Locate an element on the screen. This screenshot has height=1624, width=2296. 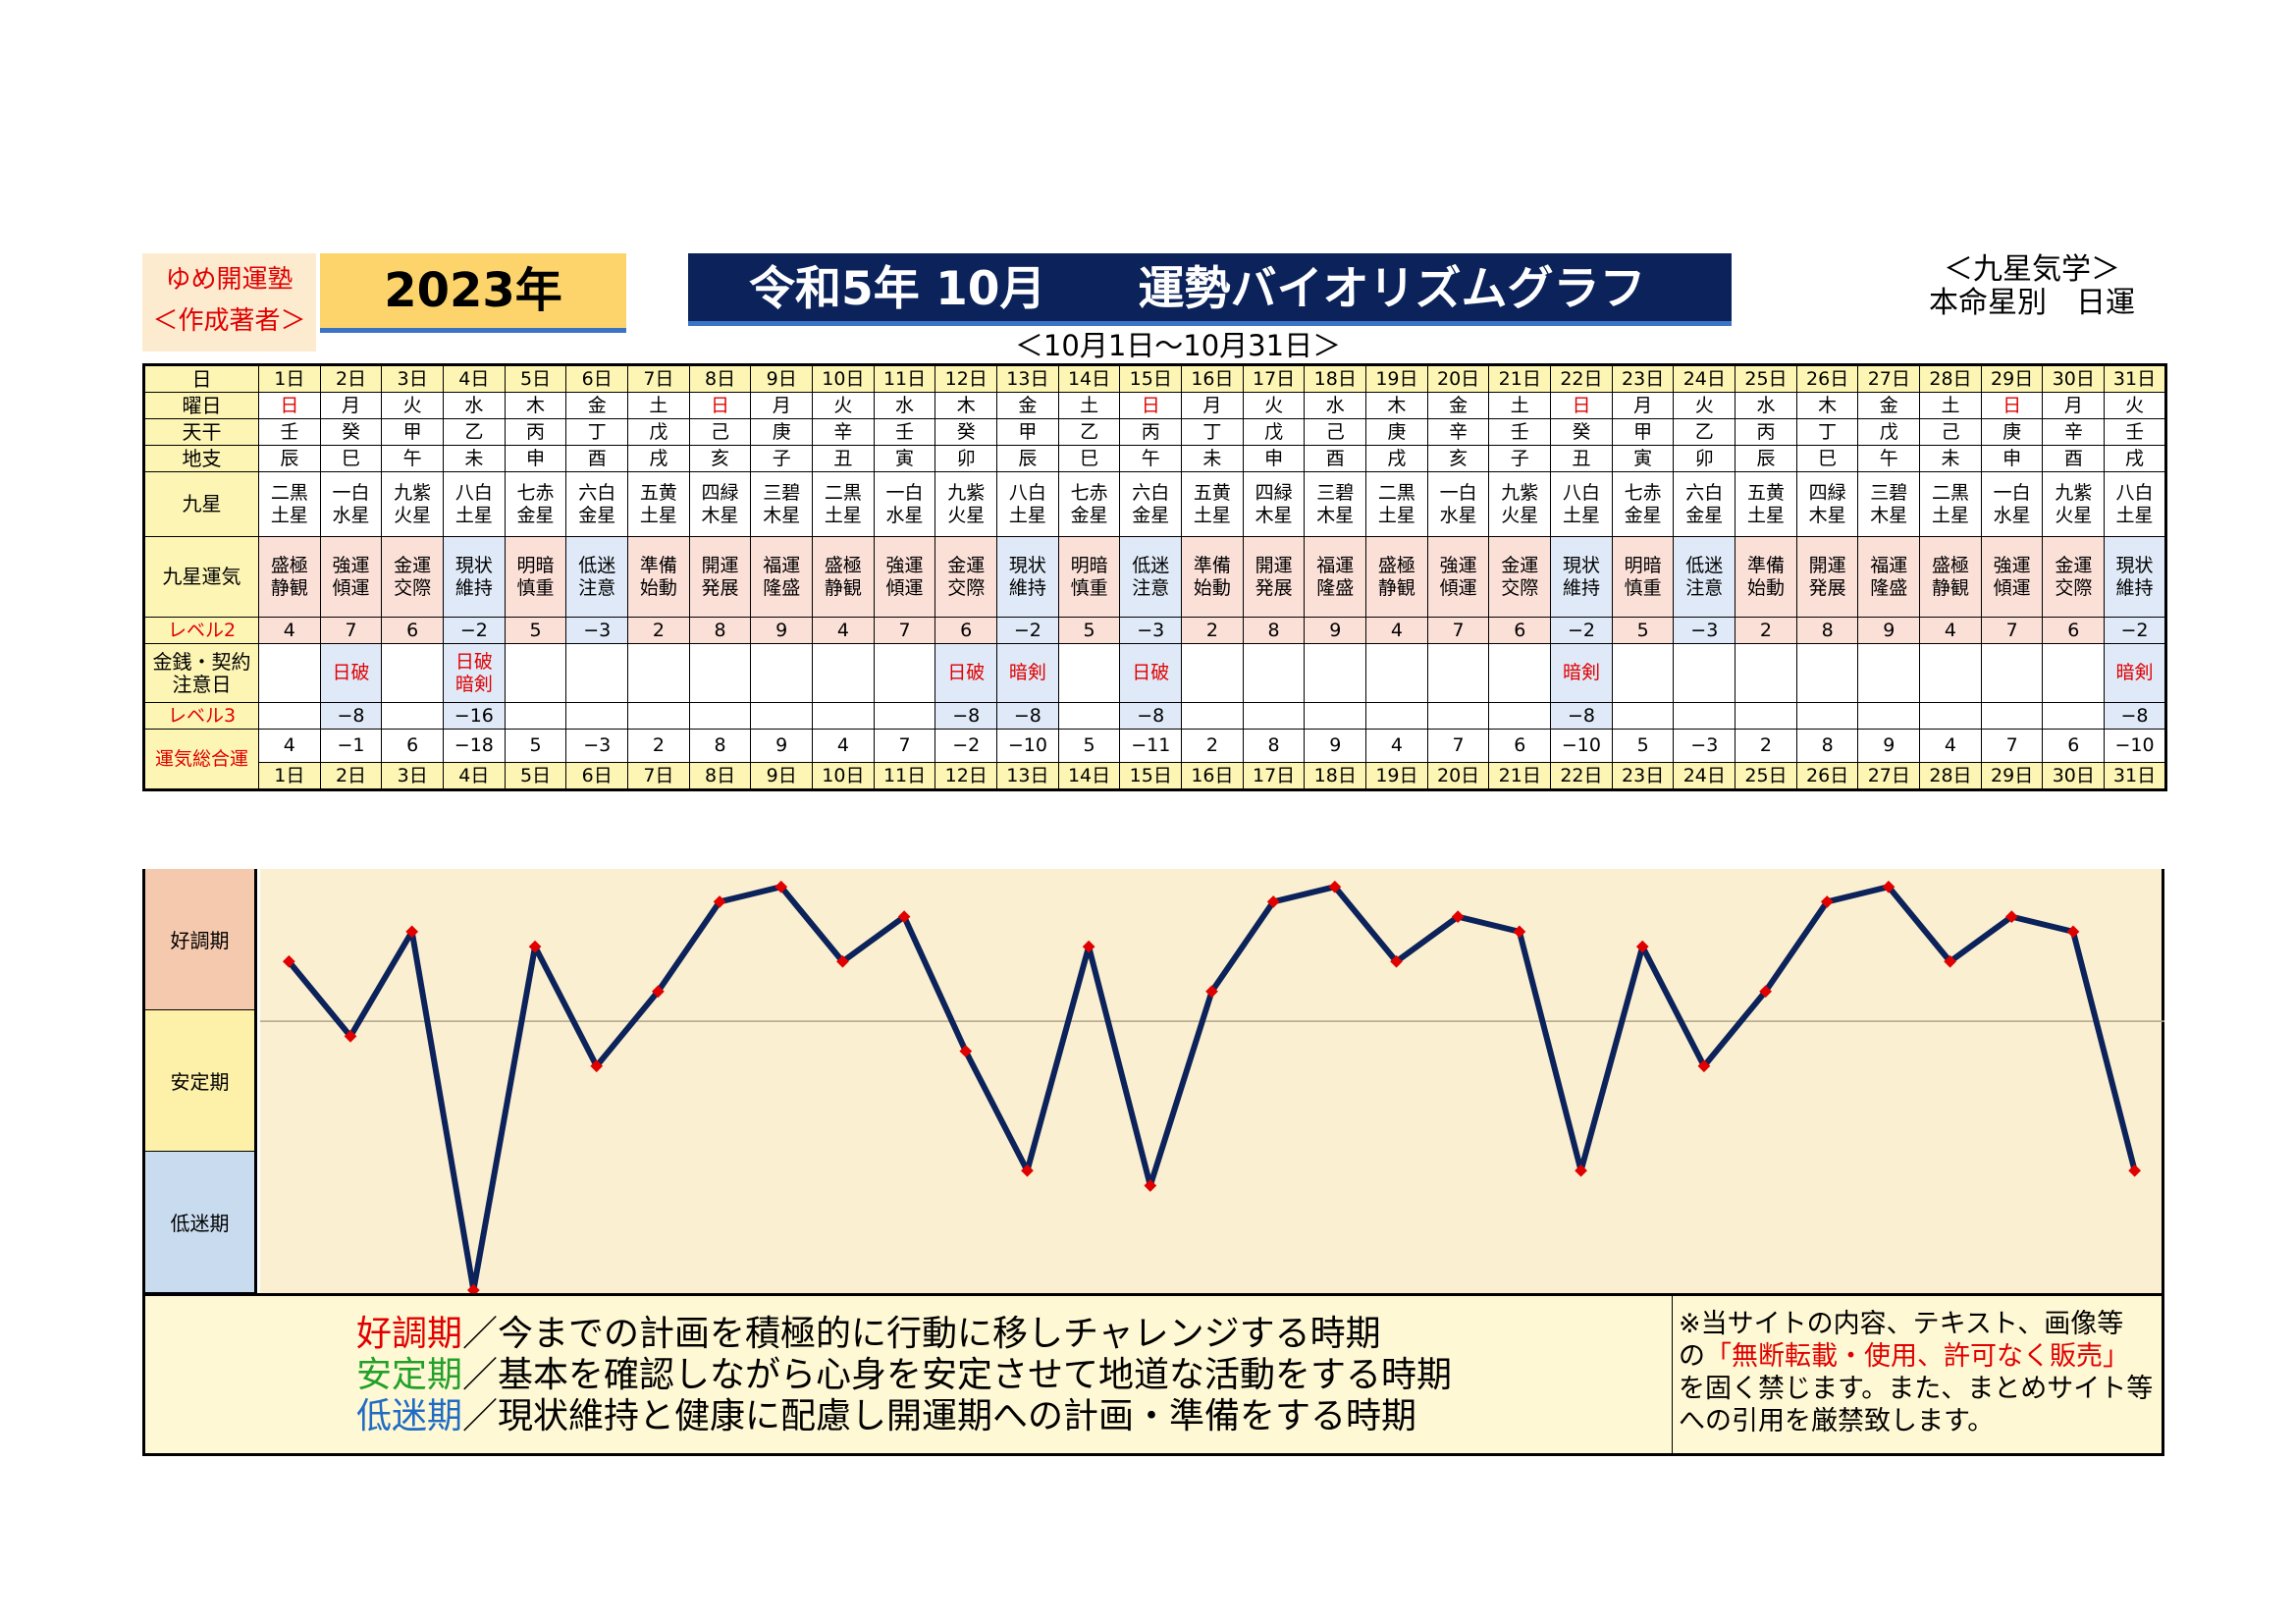
money-cell: 日破 暗剣 is located at coordinates (474, 673).